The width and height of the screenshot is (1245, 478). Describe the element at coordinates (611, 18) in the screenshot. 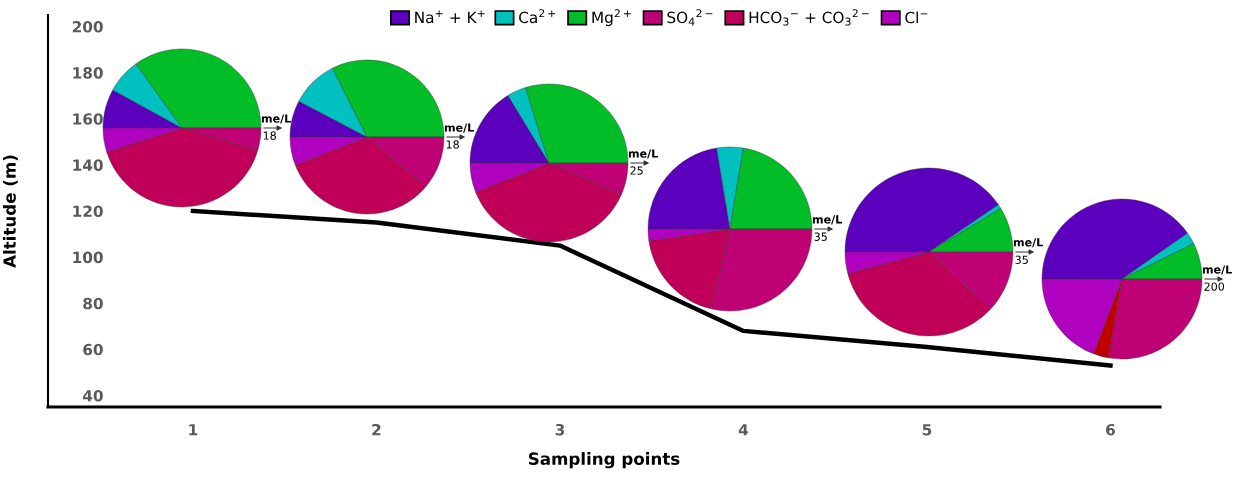

I see `legend-label: Mg$^{2+}$` at that location.